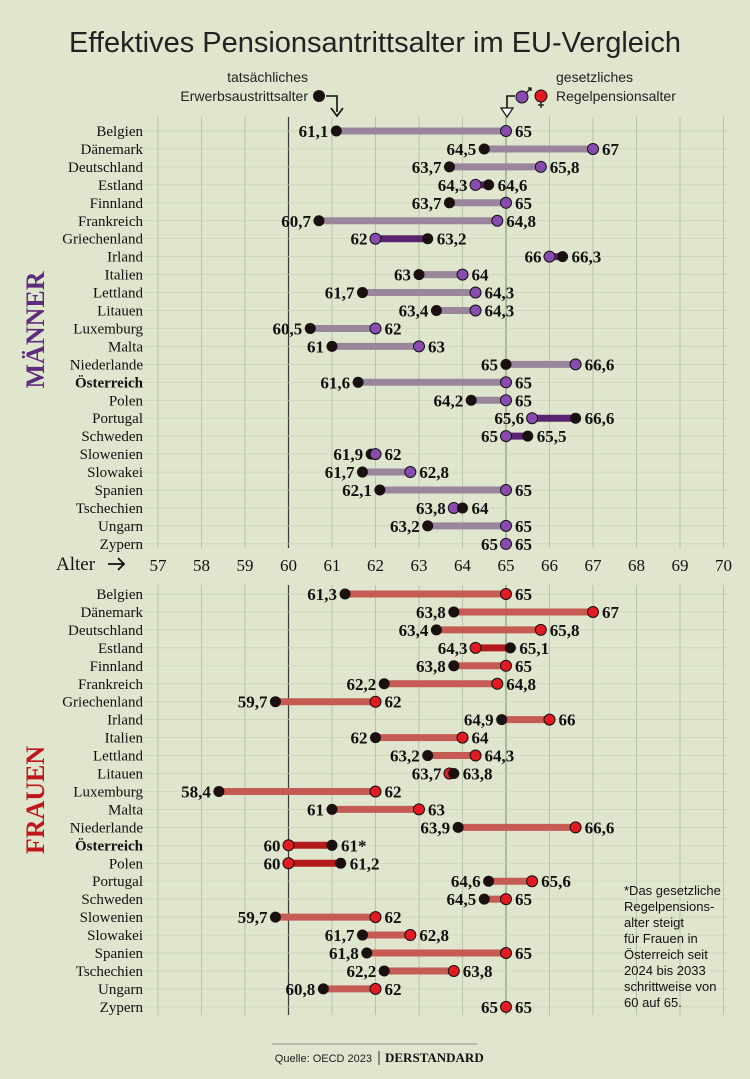  I want to click on country-label: Polen, so click(126, 864).